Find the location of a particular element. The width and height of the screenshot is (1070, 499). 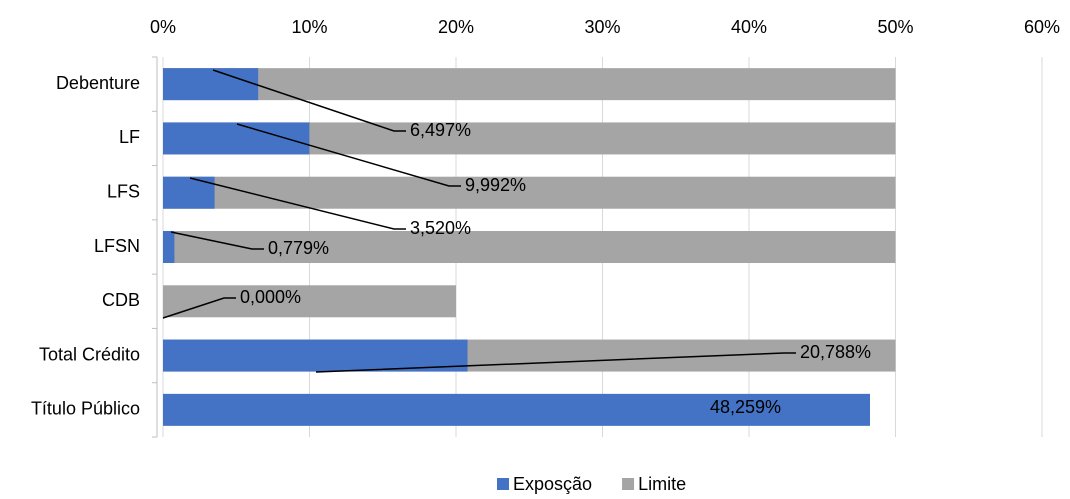

x-tick-label: 40% is located at coordinates (749, 27).